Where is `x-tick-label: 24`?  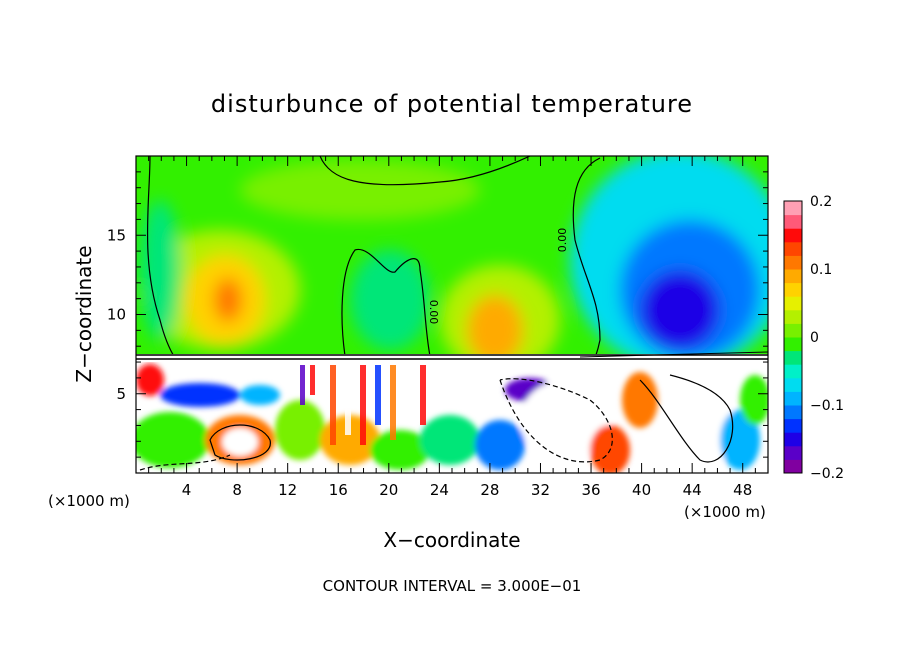
x-tick-label: 24 is located at coordinates (439, 490).